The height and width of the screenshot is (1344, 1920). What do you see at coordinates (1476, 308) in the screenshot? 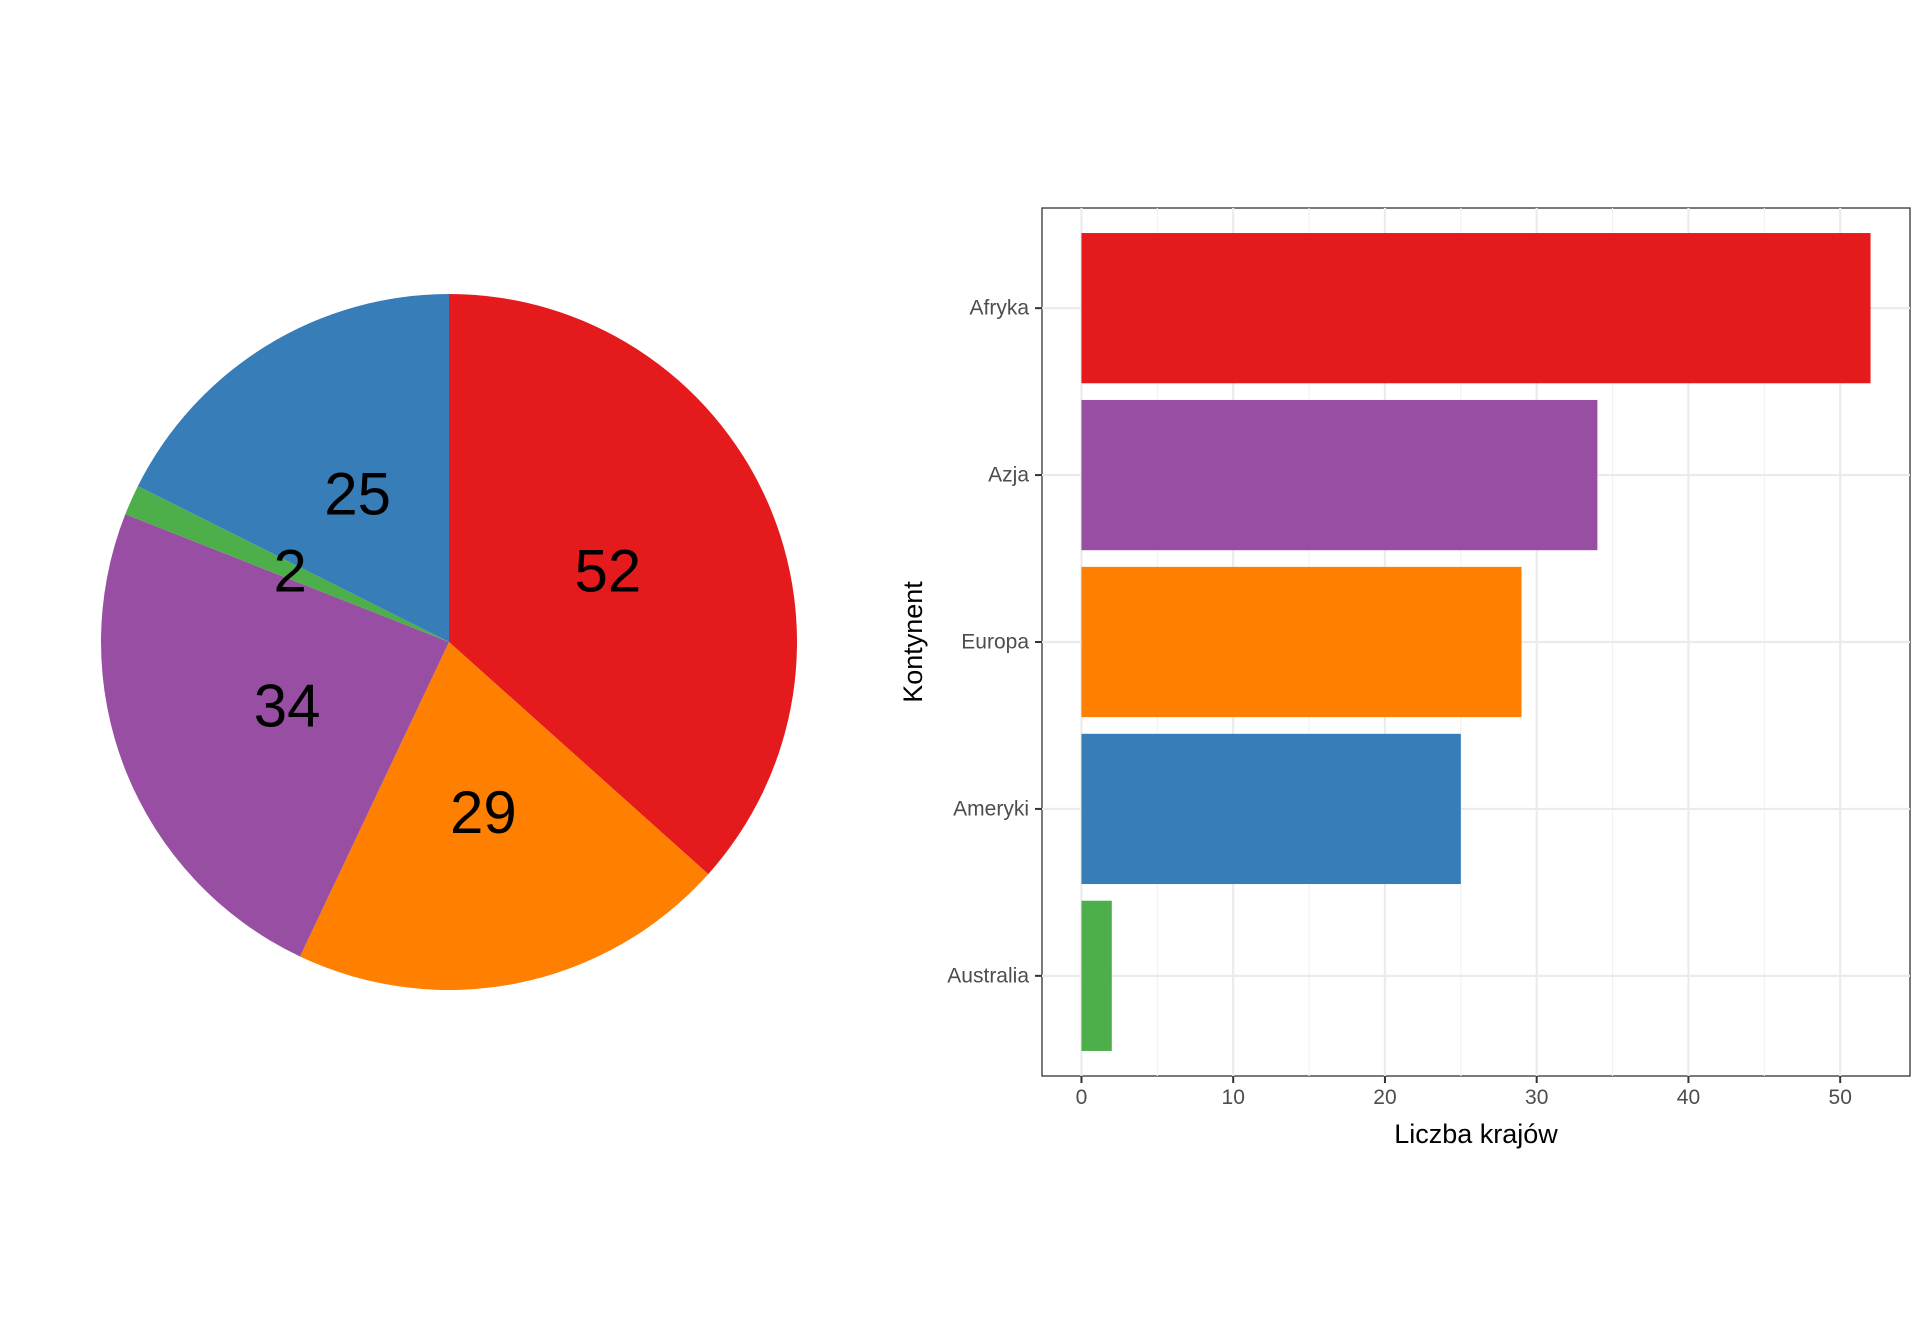
I see `bar-afryka` at bounding box center [1476, 308].